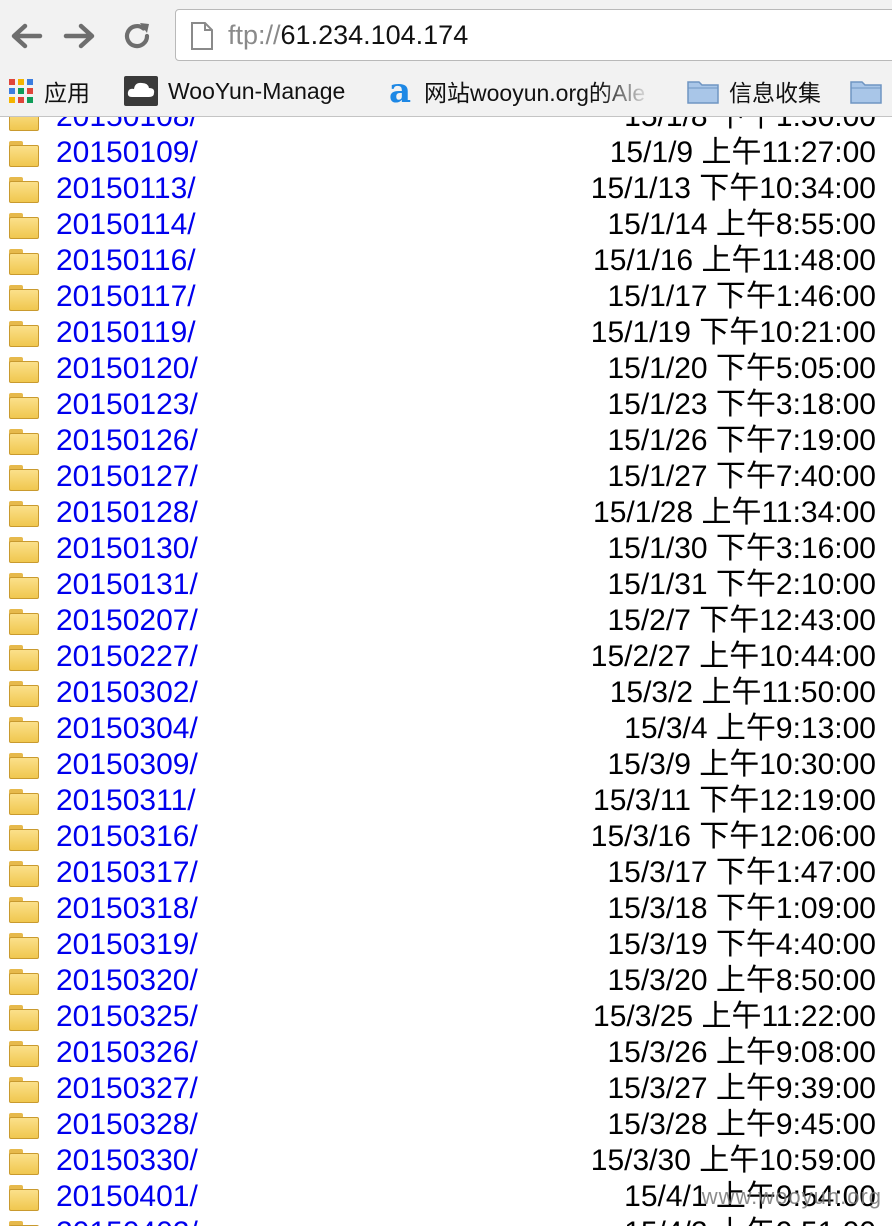  I want to click on listing-row: 20150319/15/3/19 下午4:40:00, so click(446, 945).